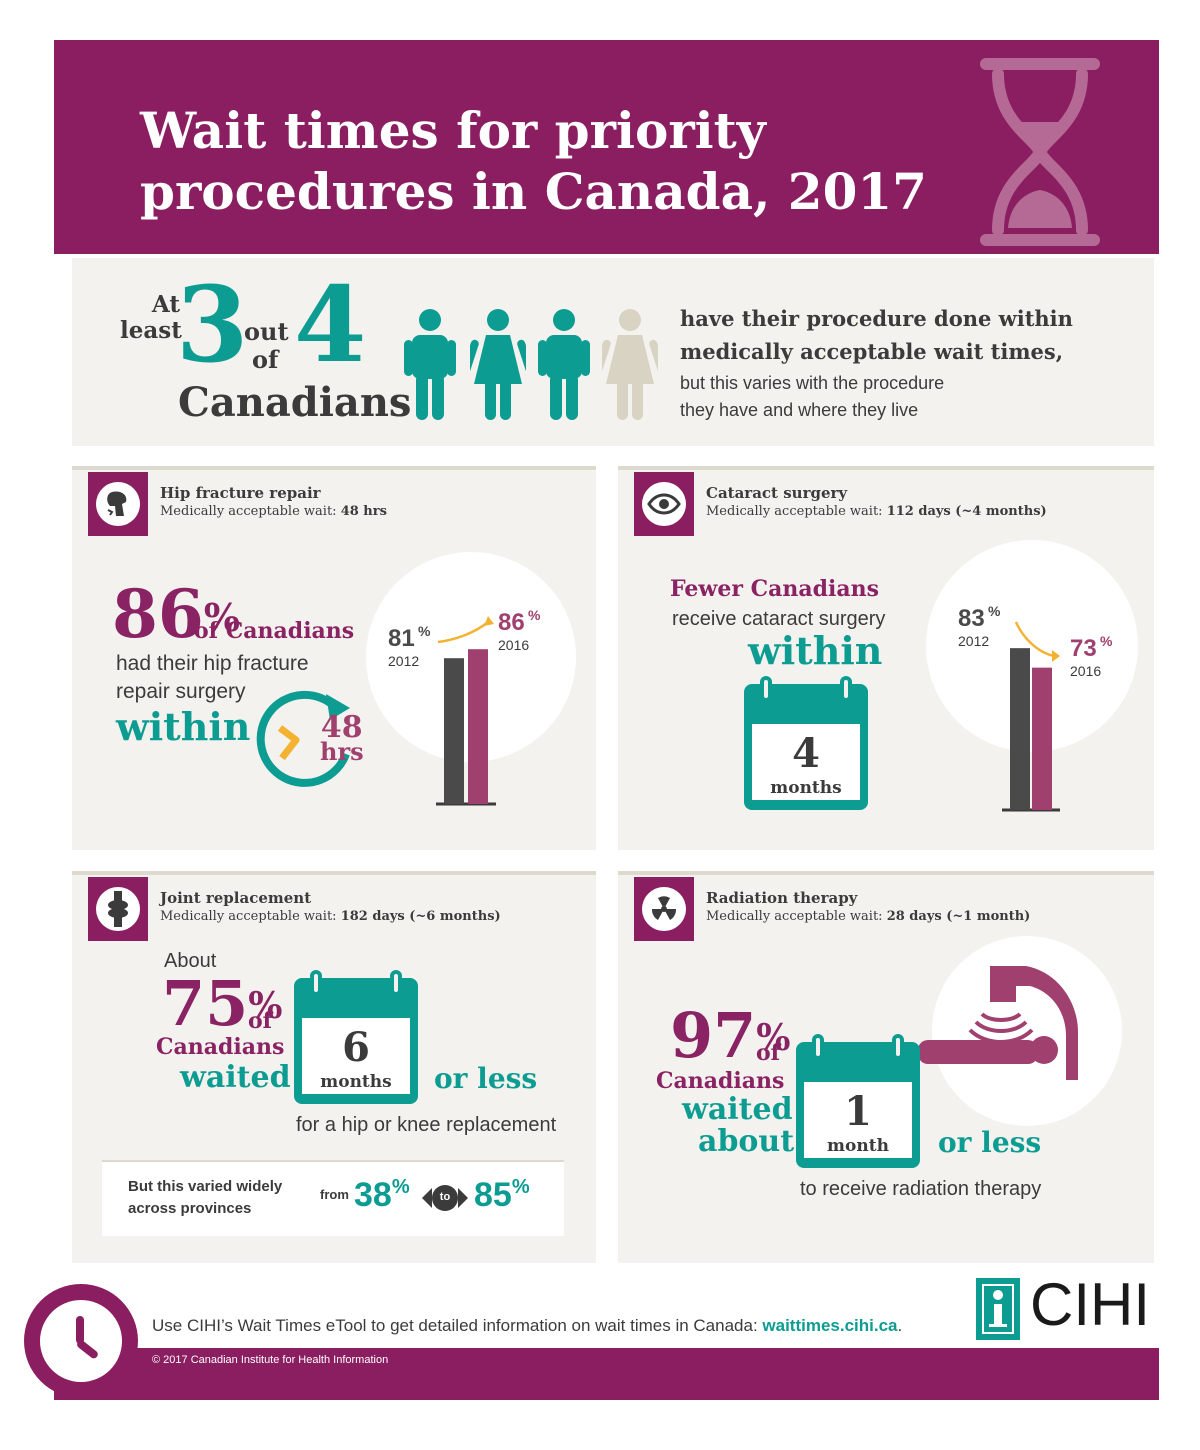 This screenshot has width=1200, height=1450. I want to click on joint-sub-prefix: Medically acceptable wait:, so click(250, 916).